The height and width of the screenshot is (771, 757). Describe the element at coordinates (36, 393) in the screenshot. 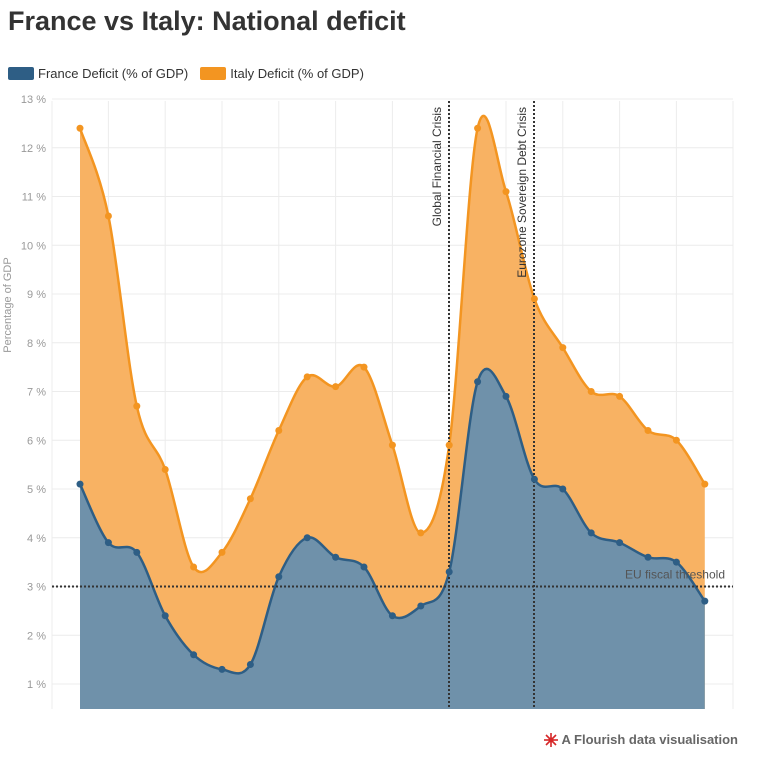

I see `y-tick-label: 7 %` at that location.